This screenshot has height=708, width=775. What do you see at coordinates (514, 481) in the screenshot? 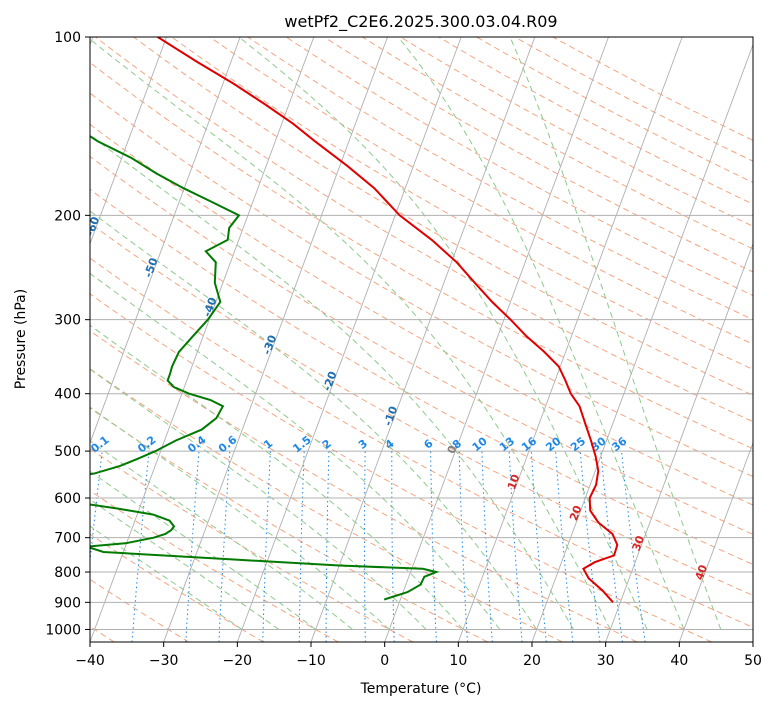
I see `isotherm-label: 10` at bounding box center [514, 481].